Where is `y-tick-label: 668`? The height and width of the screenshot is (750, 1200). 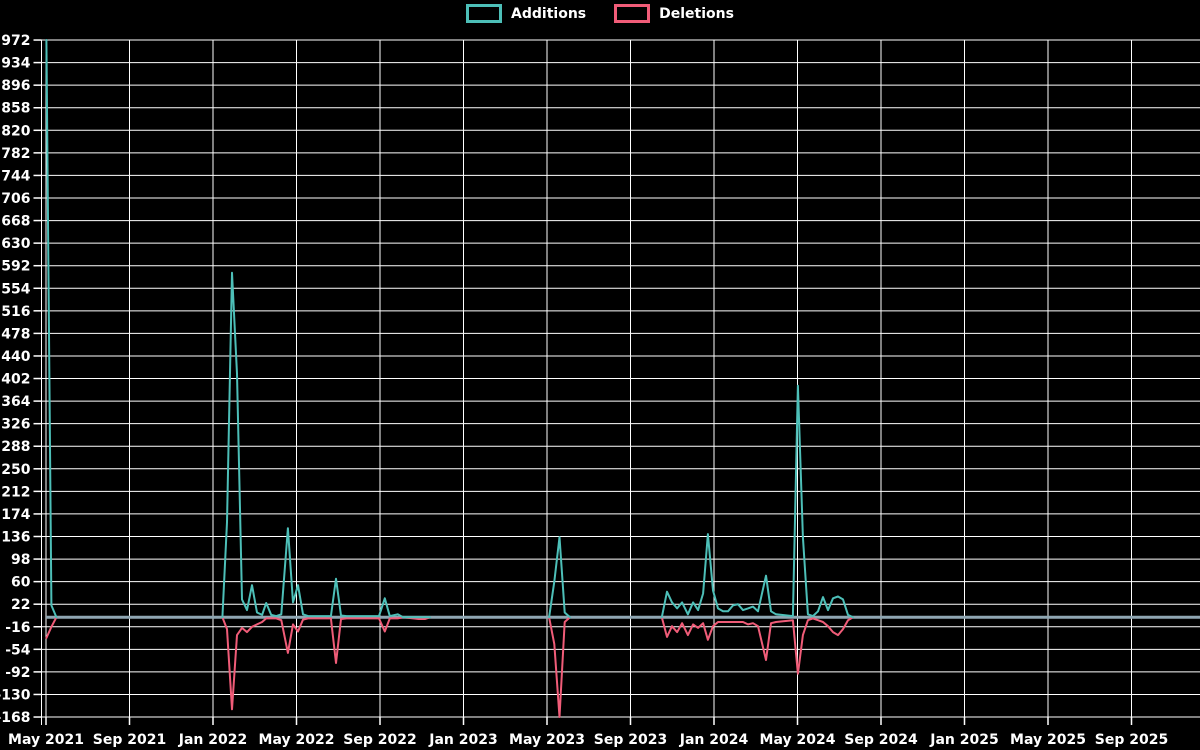 y-tick-label: 668 is located at coordinates (15, 222).